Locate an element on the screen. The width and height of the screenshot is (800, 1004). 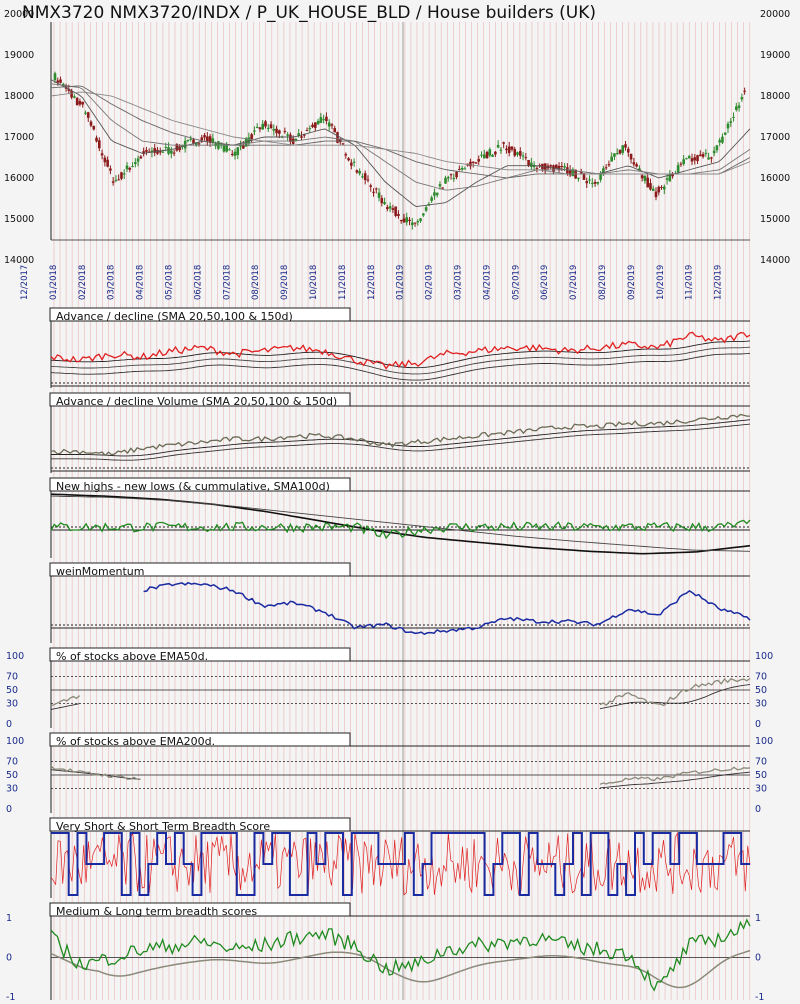
price-axis-right-tick: 20000 is located at coordinates (775, 14).